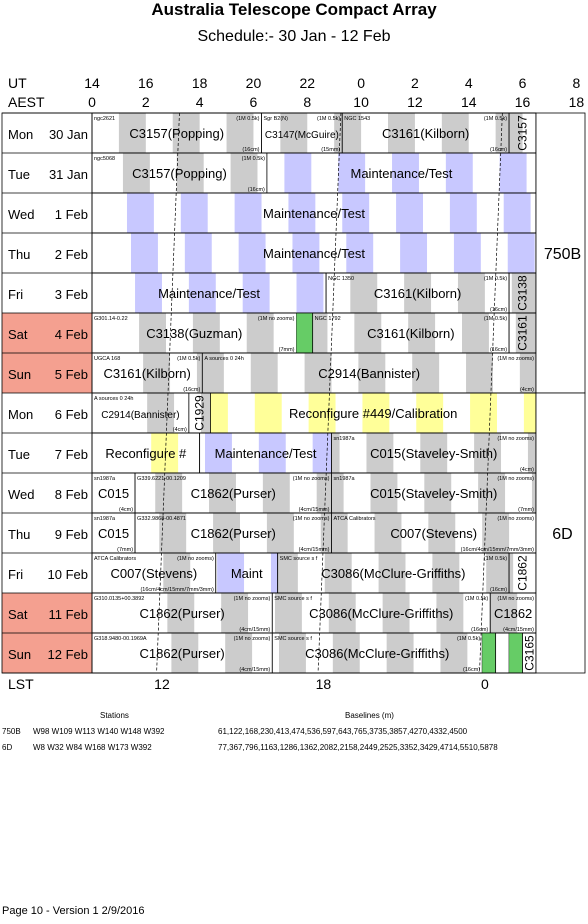 This screenshot has width=588, height=924. Describe the element at coordinates (522, 133) in the screenshot. I see `schedule-block: C3157` at that location.